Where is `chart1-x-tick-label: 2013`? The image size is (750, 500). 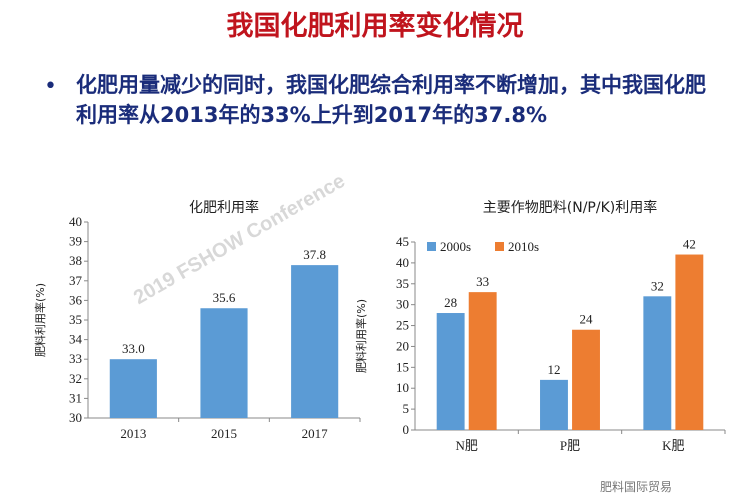 chart1-x-tick-label: 2013 is located at coordinates (133, 433).